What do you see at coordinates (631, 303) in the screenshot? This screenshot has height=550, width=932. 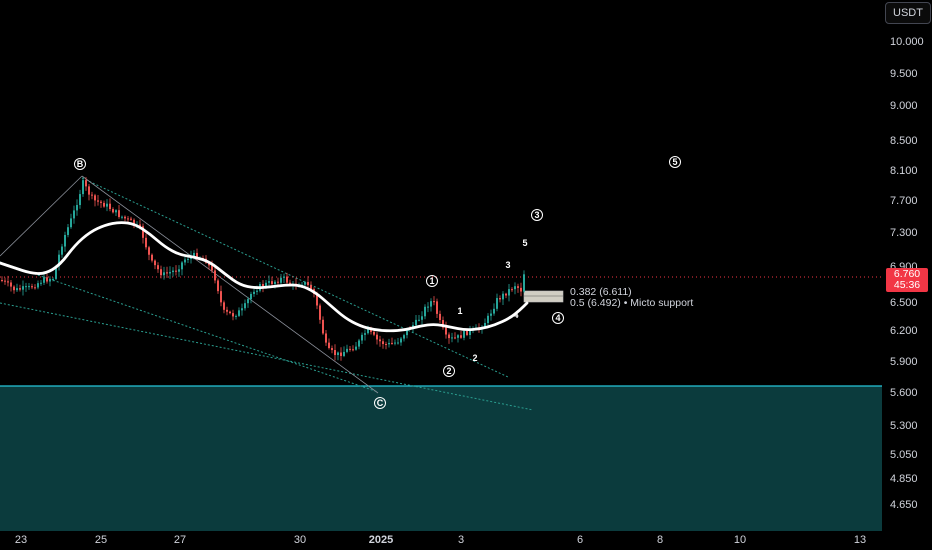 I see `fib-label-05: 0.5 (6.492) • Micto support` at bounding box center [631, 303].